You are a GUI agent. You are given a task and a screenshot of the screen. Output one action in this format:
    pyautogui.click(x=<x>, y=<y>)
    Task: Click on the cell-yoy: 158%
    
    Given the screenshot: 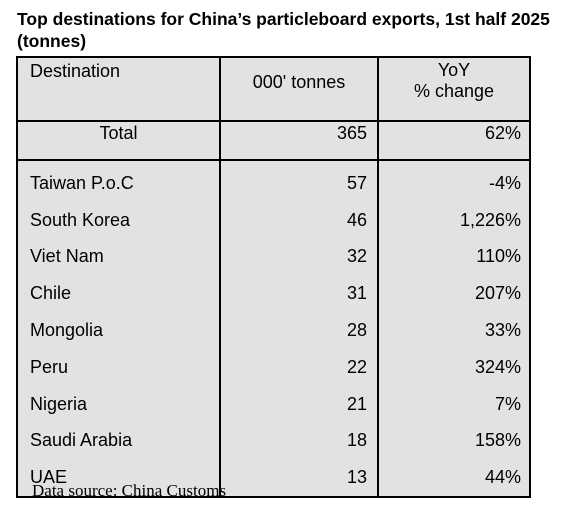 What is the action you would take?
    pyautogui.click(x=454, y=441)
    